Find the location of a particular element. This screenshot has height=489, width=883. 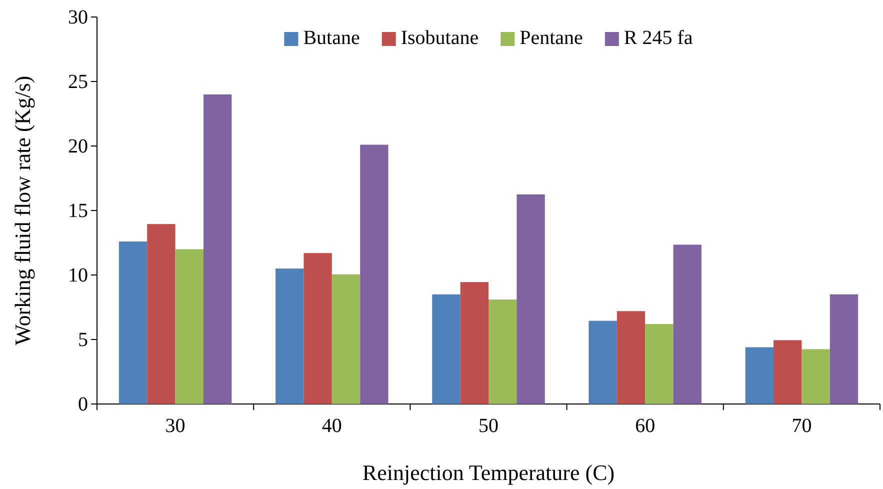

y-tick-label: 10 is located at coordinates (78, 275).